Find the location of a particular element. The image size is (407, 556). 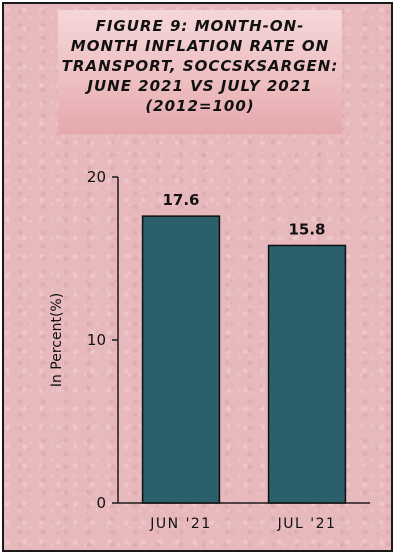

bar-value-label: 17.6 is located at coordinates (180, 200).